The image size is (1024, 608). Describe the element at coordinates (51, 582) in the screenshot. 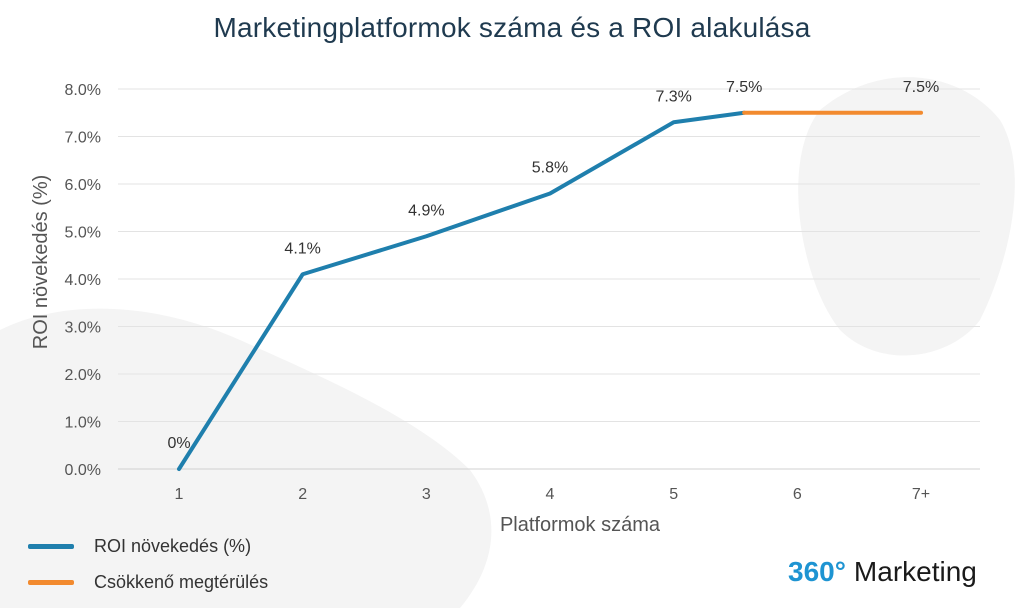

I see `legend-swatch-decline` at that location.